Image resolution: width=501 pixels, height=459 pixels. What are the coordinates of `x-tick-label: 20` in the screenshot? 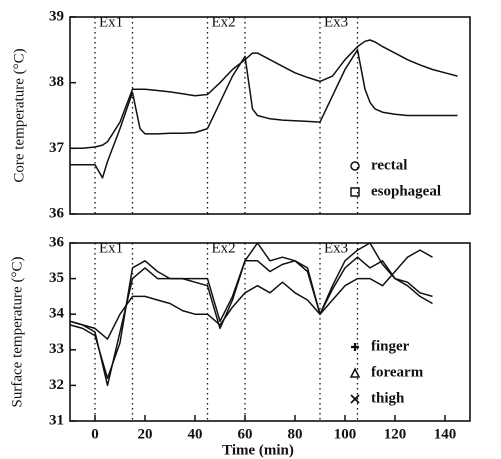 It's located at (145, 434).